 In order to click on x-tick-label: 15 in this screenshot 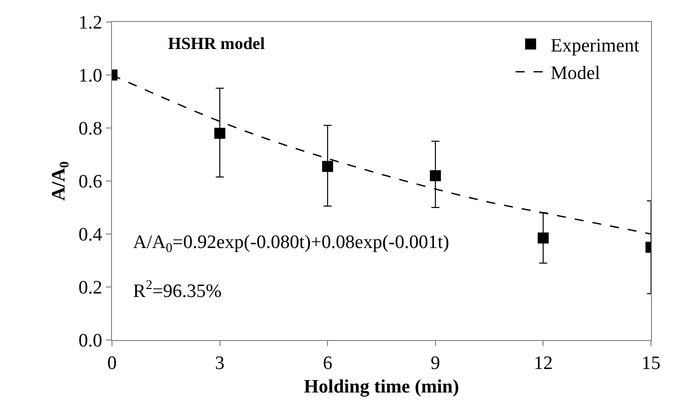, I will do `click(651, 363)`.